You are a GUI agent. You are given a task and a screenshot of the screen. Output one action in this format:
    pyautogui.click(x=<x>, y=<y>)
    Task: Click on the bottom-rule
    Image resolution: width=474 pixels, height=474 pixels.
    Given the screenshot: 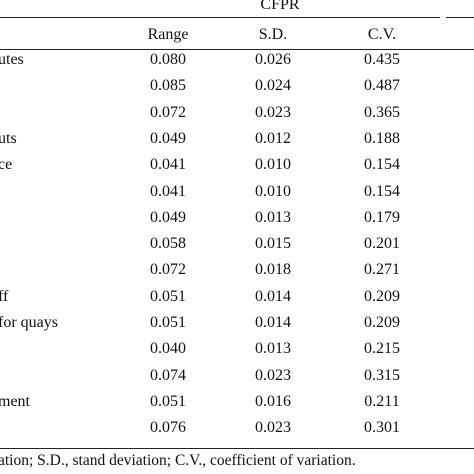 What is the action you would take?
    pyautogui.click(x=237, y=448)
    